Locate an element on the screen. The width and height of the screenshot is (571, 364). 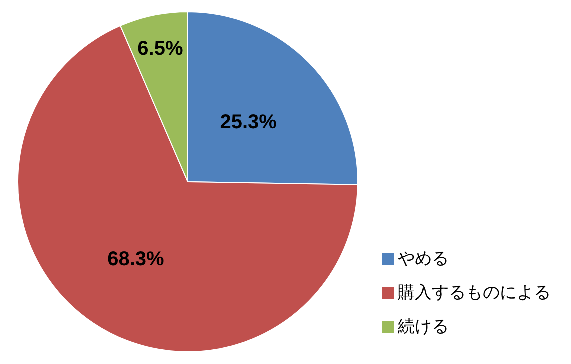
legend-label: 購入するものによる is located at coordinates (474, 293).